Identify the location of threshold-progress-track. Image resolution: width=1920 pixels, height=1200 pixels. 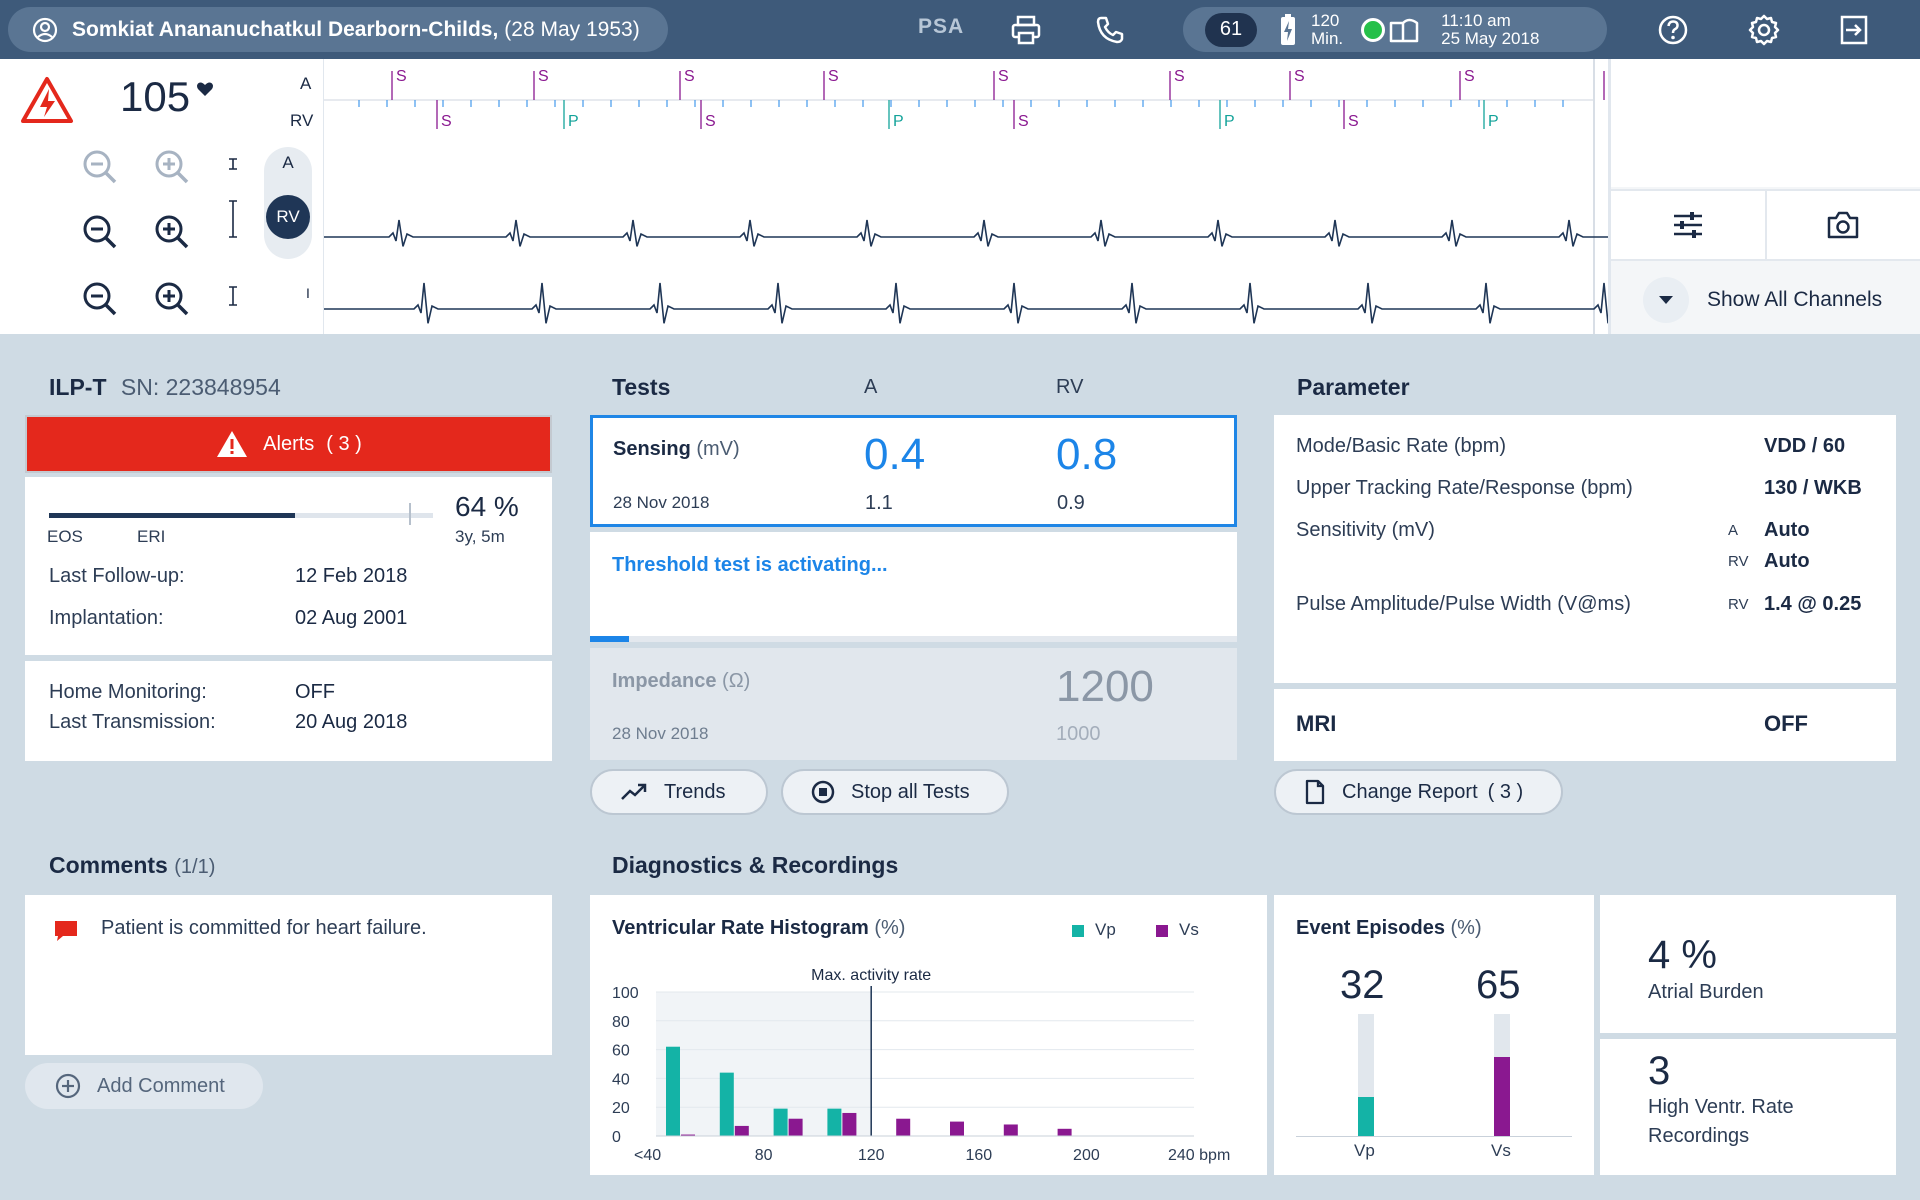
(913, 639).